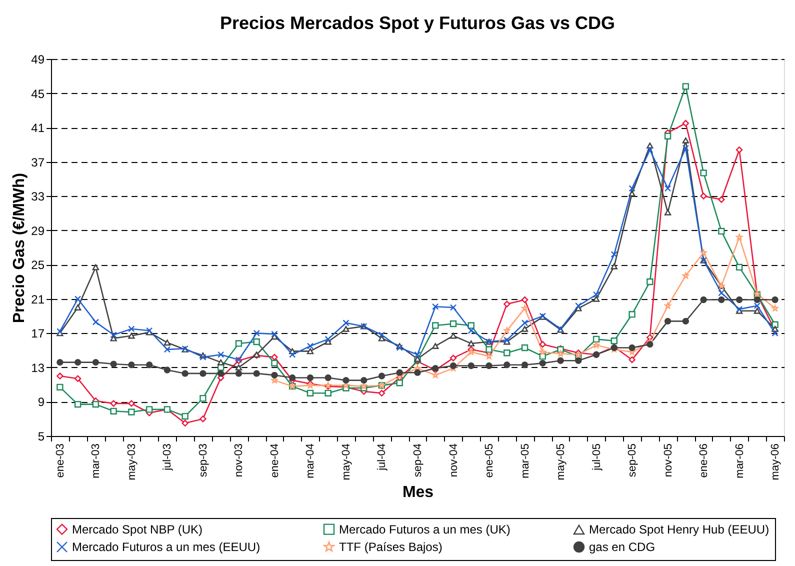  What do you see at coordinates (41, 402) in the screenshot?
I see `y-tick-label: 9` at bounding box center [41, 402].